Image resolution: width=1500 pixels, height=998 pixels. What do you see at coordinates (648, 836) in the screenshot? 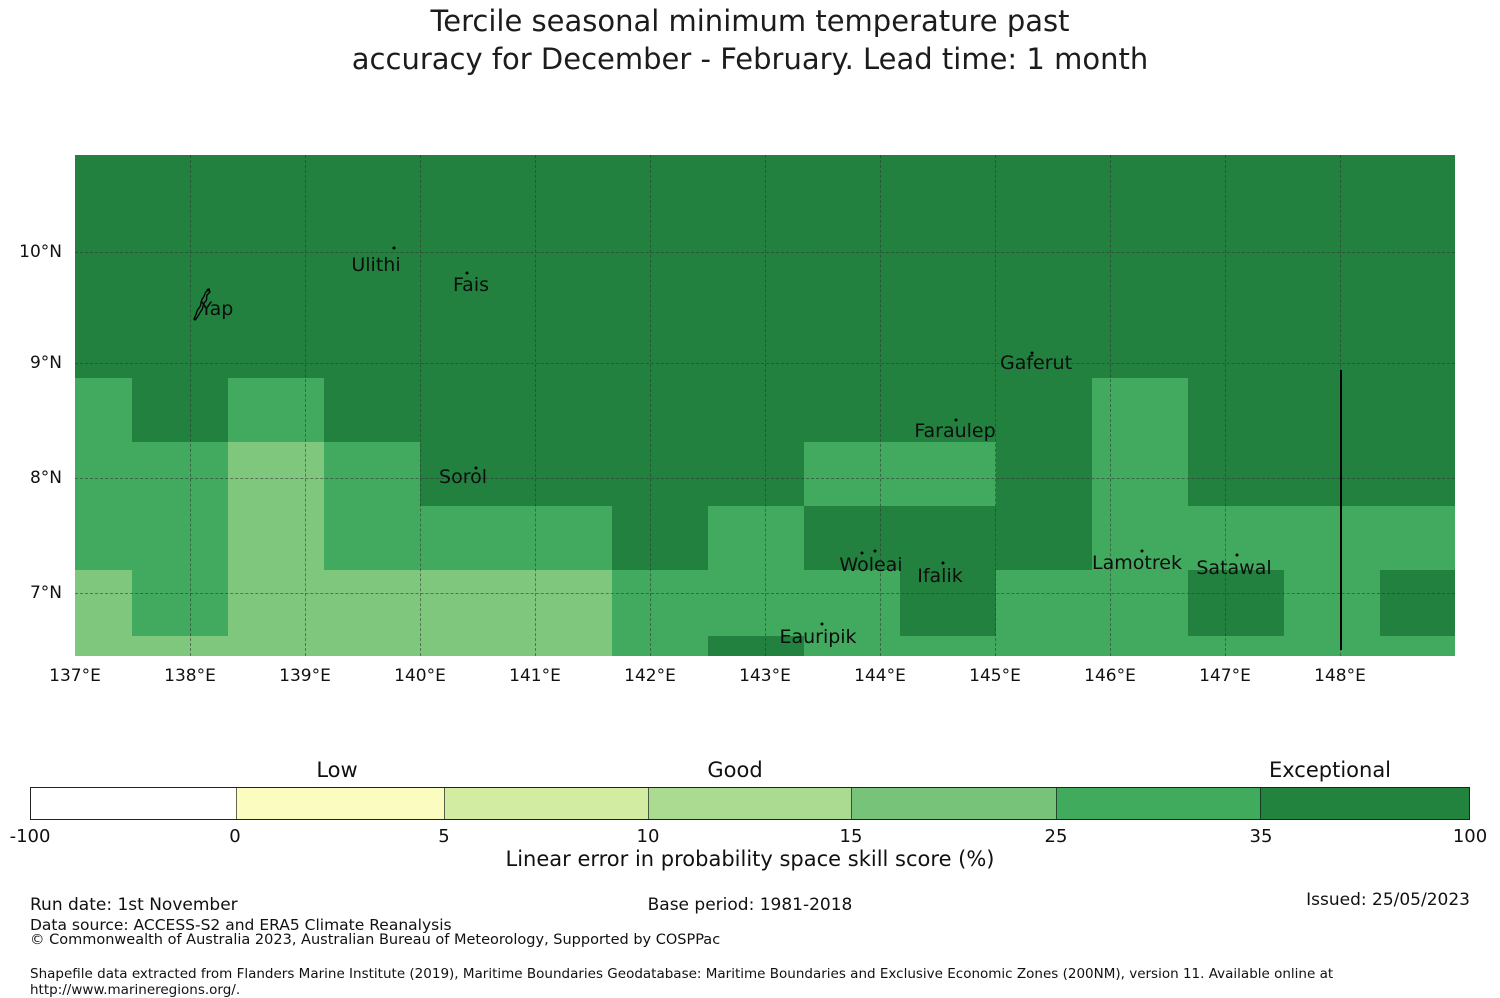
I see `colorbar-tick-label: 10` at bounding box center [648, 836].